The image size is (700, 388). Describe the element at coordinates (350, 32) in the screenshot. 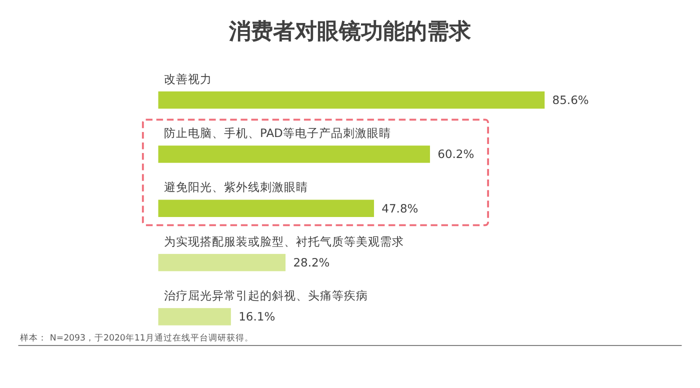

I see `chart-title: 消费者对眼镜功能的需求` at that location.